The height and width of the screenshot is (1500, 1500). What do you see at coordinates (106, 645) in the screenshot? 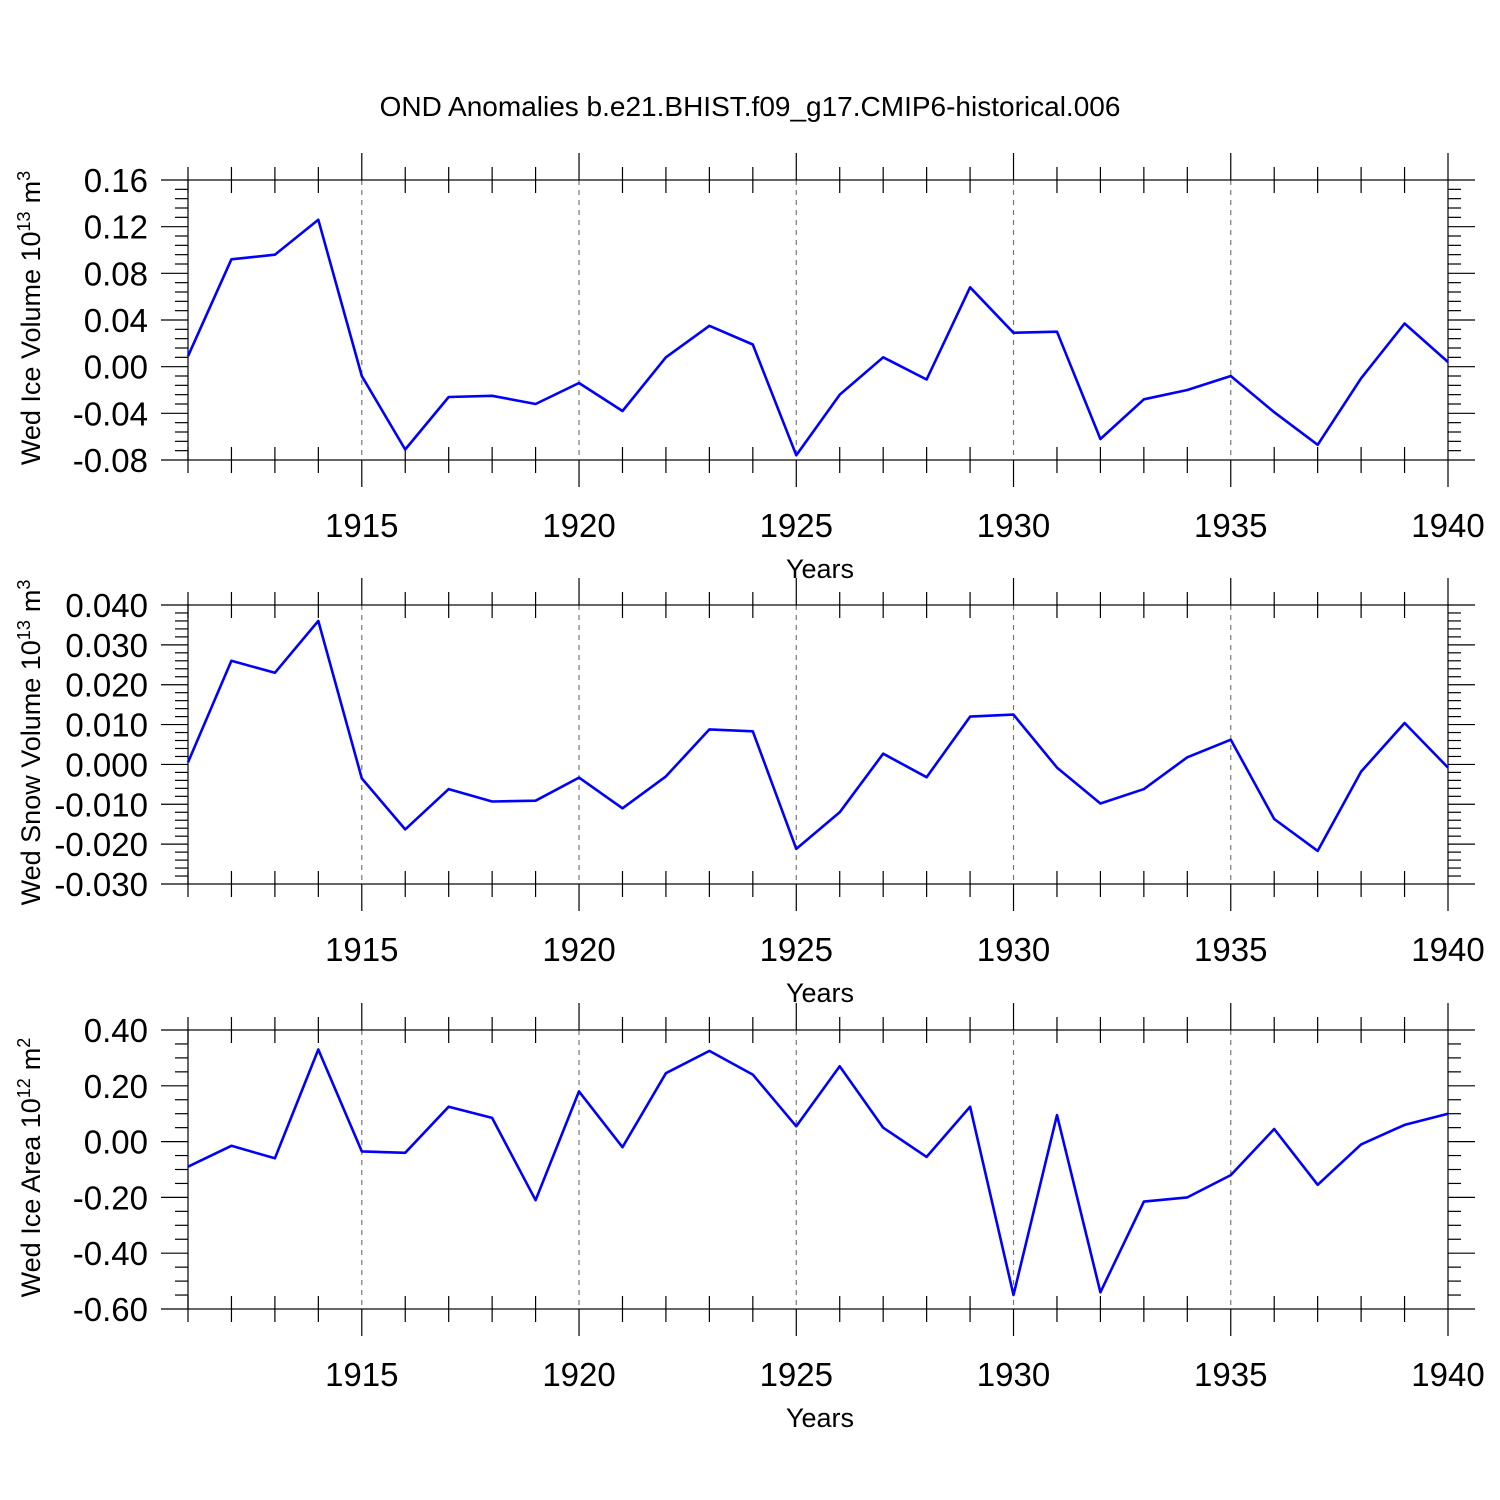
I see `panel-snow-volume-ytick-label-6: 0.030` at bounding box center [106, 645].